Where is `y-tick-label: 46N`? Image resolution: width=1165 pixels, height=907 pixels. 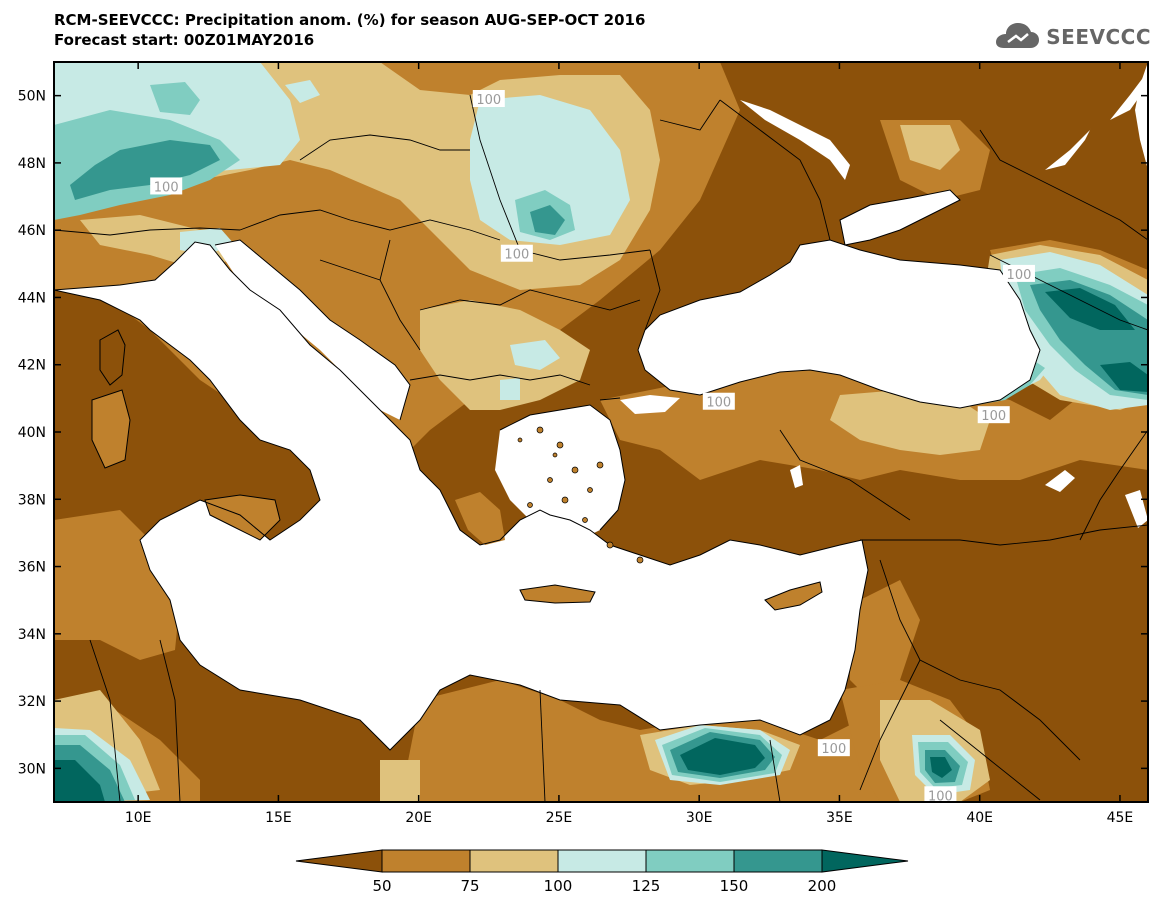 y-tick-label: 46N is located at coordinates (32, 231).